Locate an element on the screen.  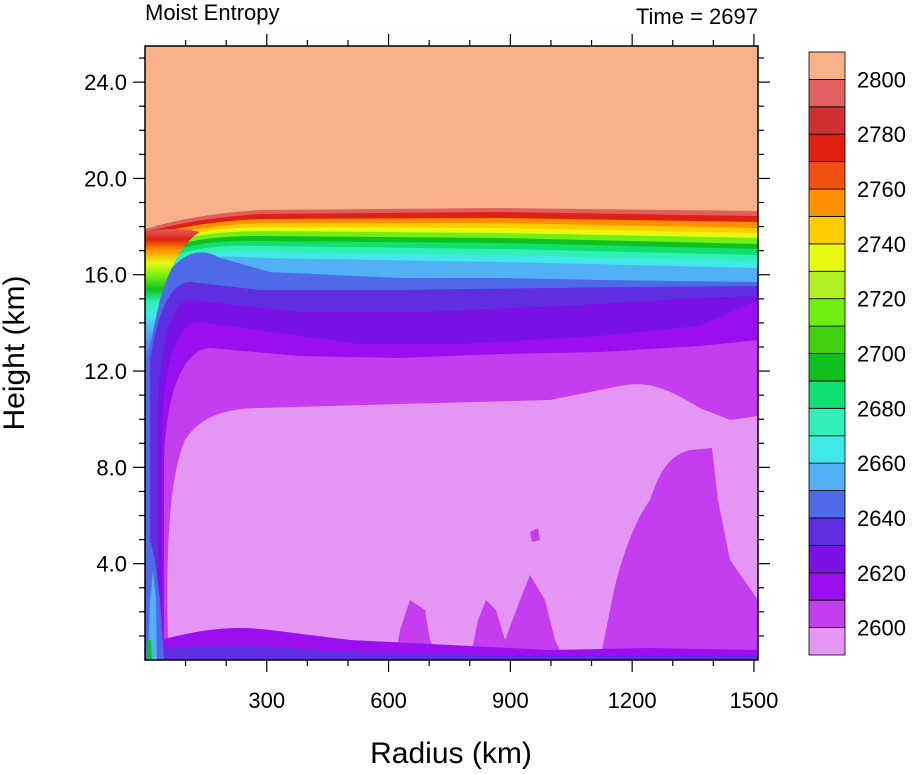
x-tick-label: 1200 is located at coordinates (632, 700).